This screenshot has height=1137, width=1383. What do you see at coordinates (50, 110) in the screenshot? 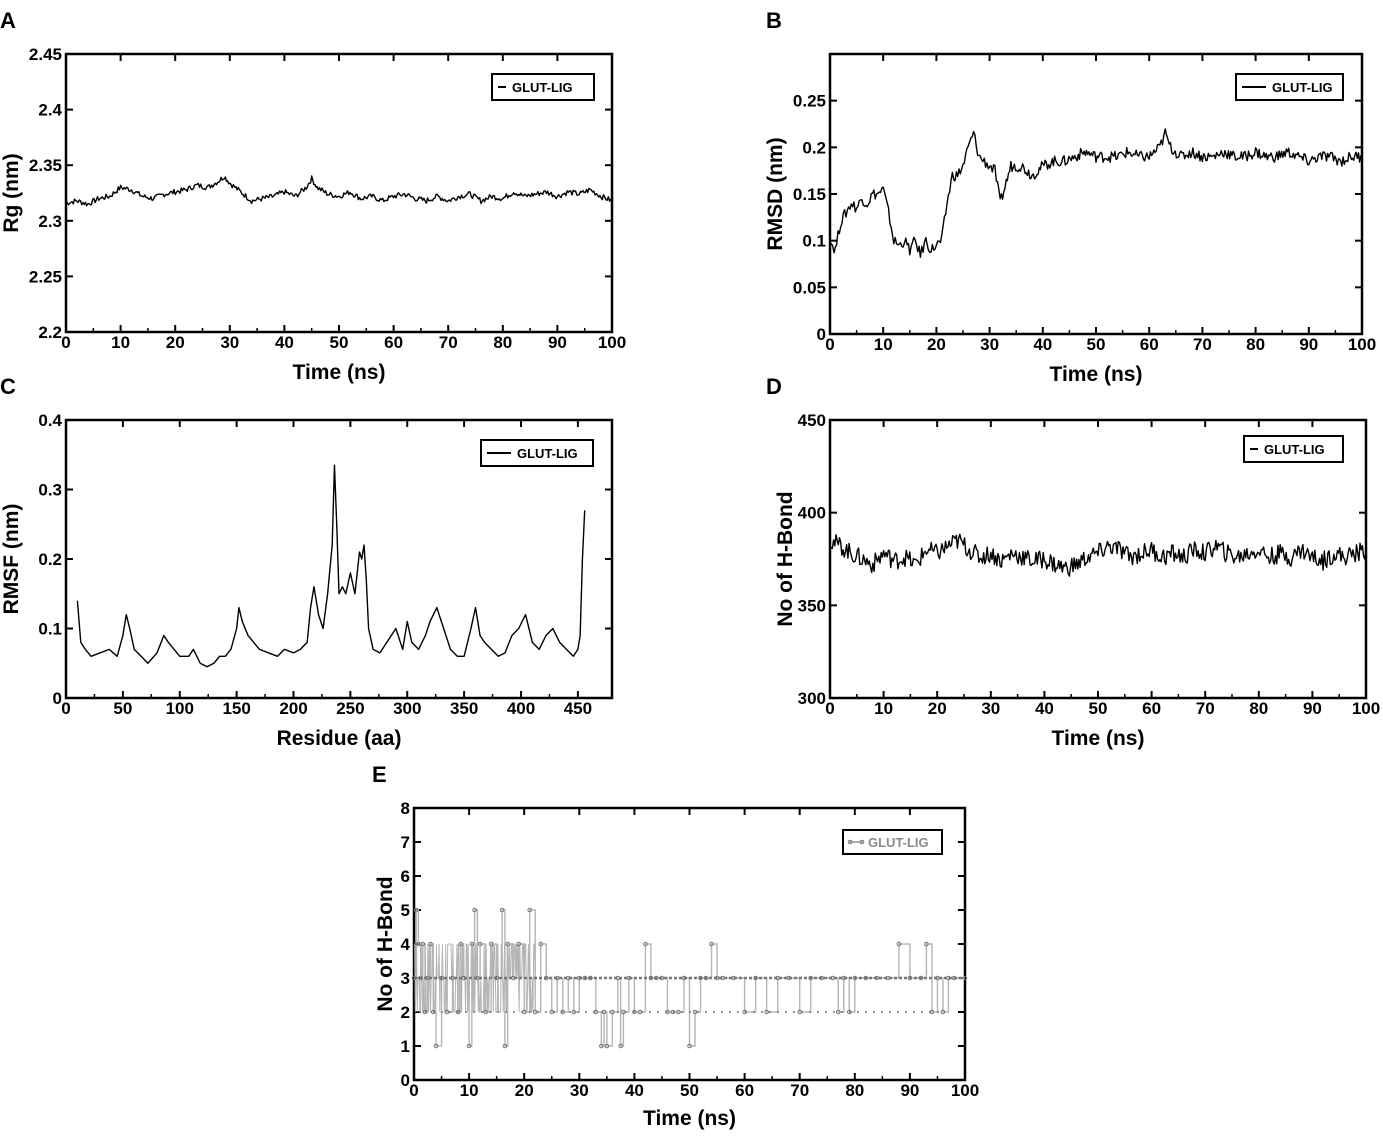
I see `y-tick-label: 2.4` at bounding box center [50, 110].